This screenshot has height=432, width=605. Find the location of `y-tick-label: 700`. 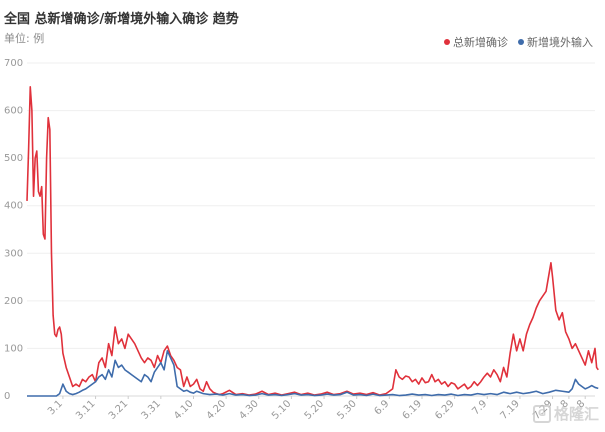

y-tick-label: 700 is located at coordinates (13, 63).